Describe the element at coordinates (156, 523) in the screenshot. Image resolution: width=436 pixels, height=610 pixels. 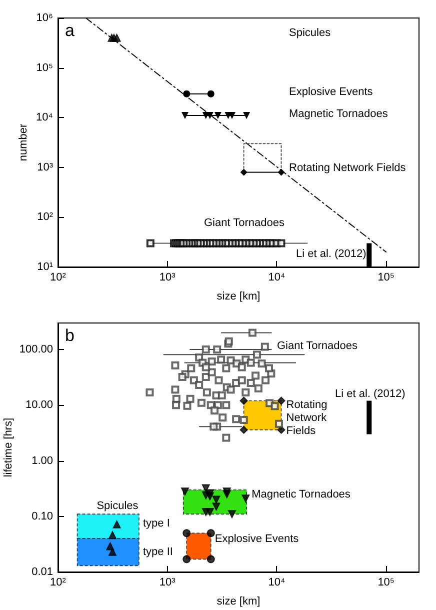
I see `annotation: type I` at that location.